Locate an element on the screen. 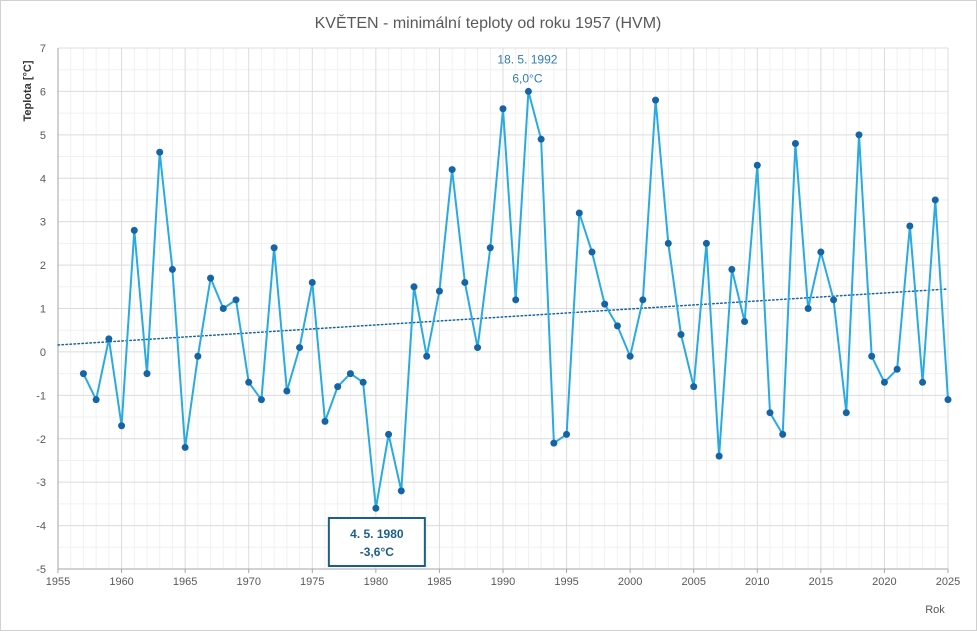 Image resolution: width=977 pixels, height=636 pixels. y-tick-label: -3 is located at coordinates (41, 483).